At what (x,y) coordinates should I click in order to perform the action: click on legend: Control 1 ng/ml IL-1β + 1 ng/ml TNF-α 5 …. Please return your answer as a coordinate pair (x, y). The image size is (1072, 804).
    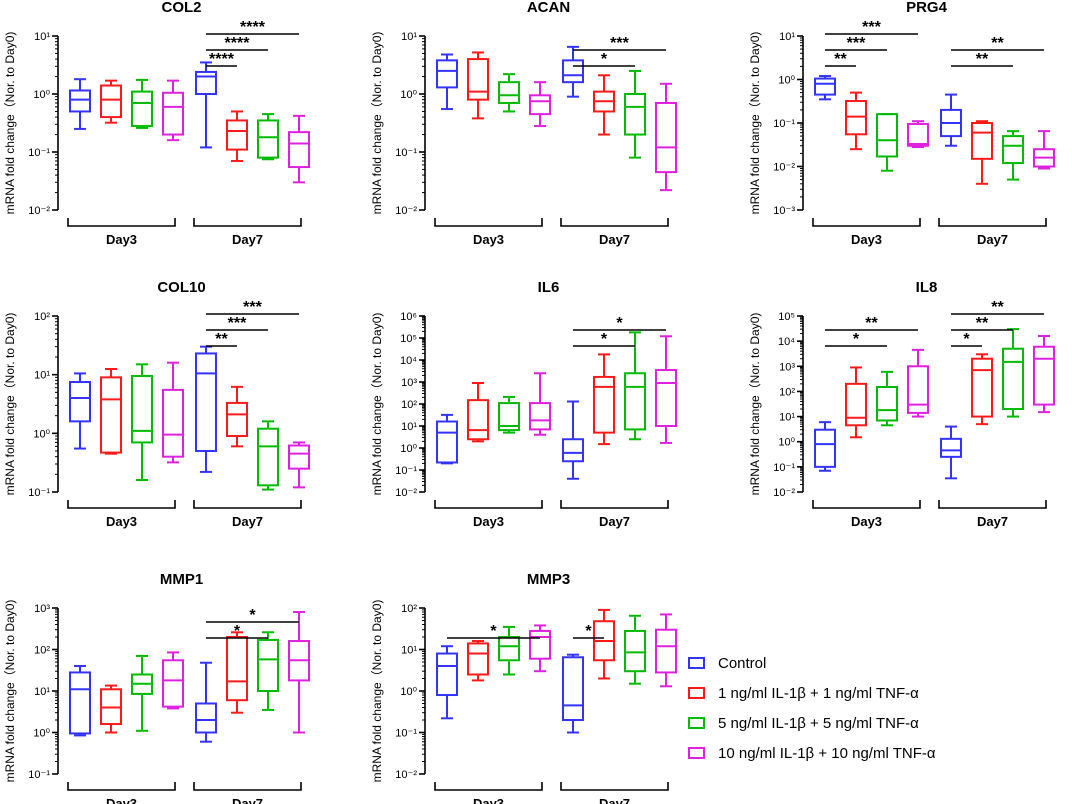
    Looking at the image, I should click on (878, 708).